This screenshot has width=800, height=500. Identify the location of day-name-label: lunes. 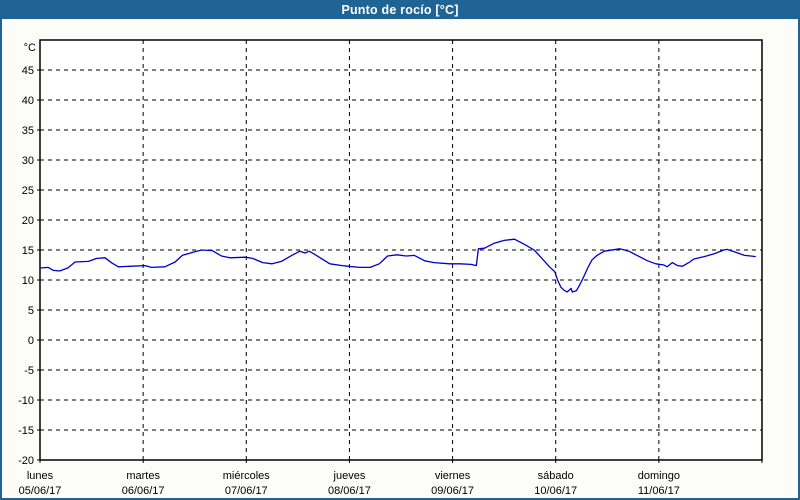
(40, 476).